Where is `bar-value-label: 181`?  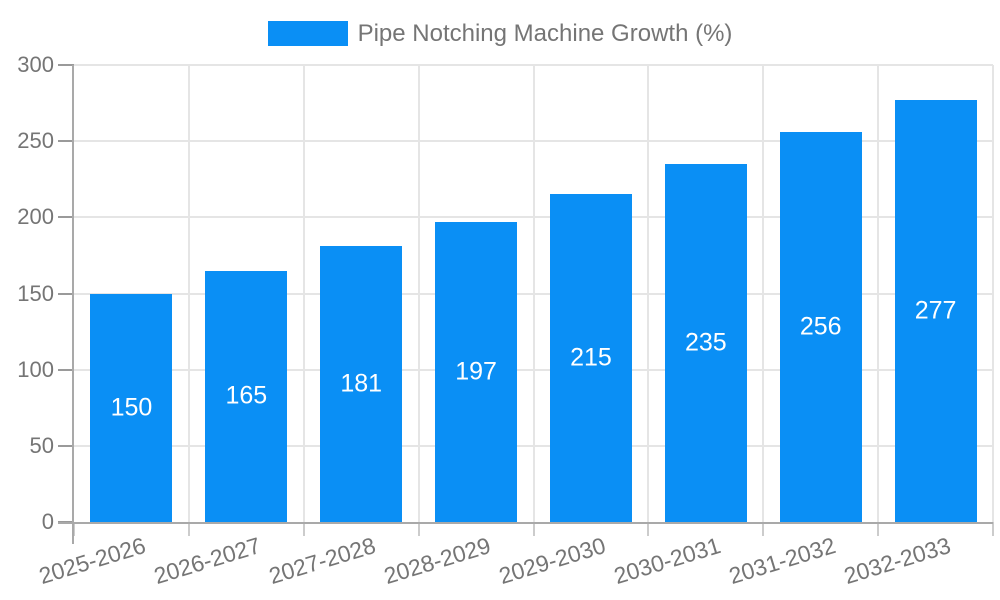
bar-value-label: 181 is located at coordinates (361, 383).